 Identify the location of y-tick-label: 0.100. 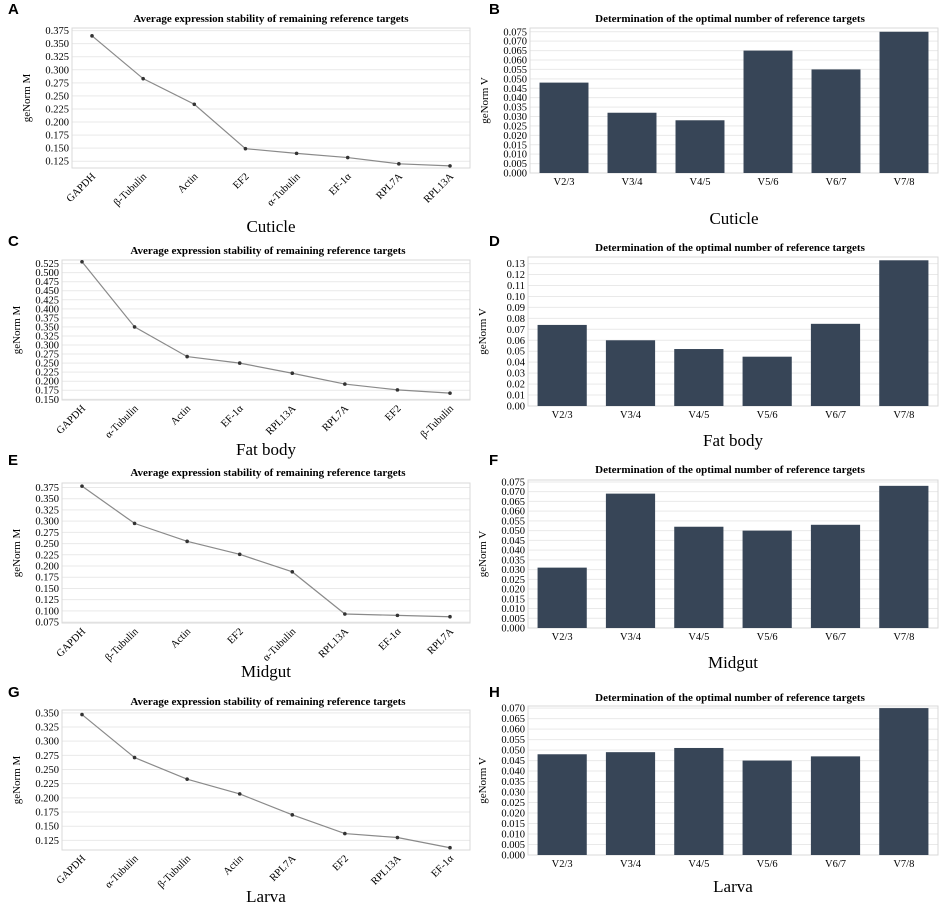
(47, 611).